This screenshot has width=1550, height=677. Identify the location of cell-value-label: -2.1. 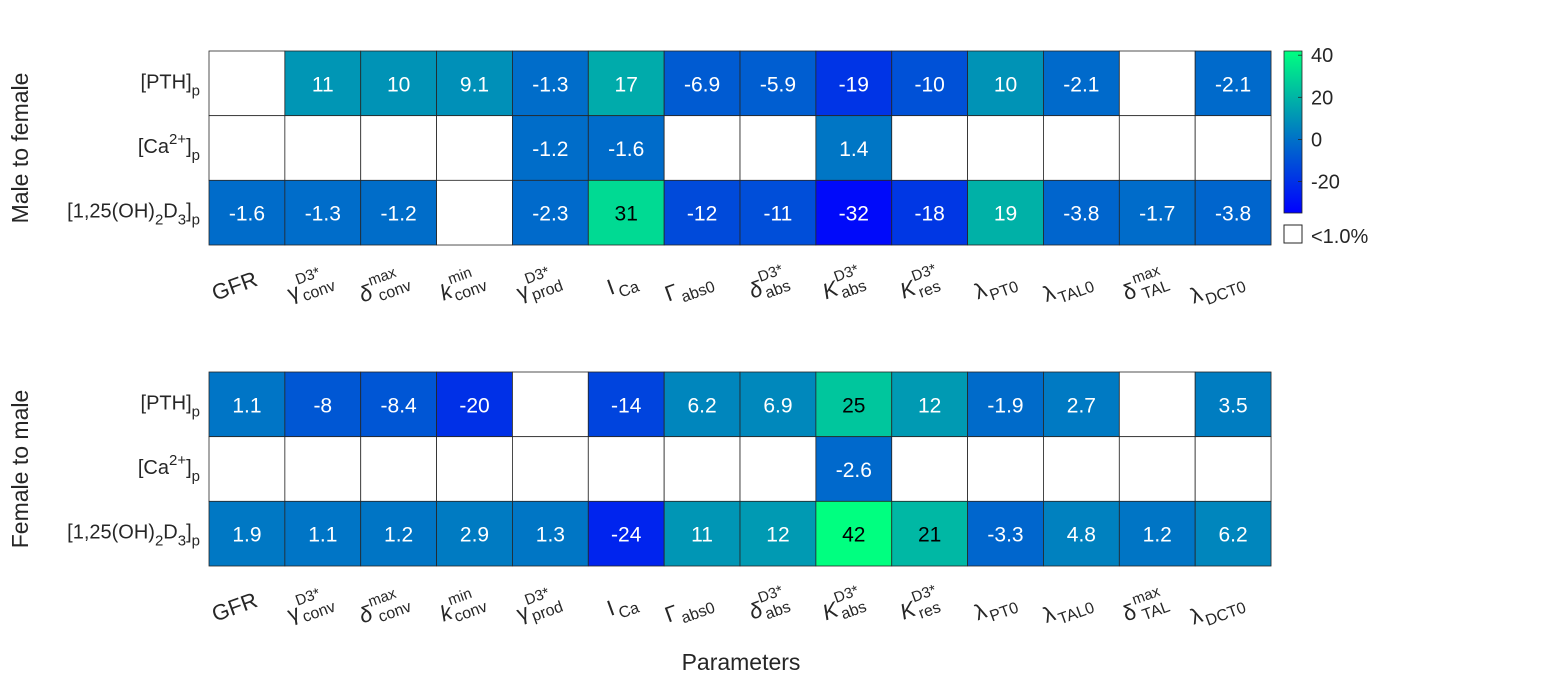
(1081, 84).